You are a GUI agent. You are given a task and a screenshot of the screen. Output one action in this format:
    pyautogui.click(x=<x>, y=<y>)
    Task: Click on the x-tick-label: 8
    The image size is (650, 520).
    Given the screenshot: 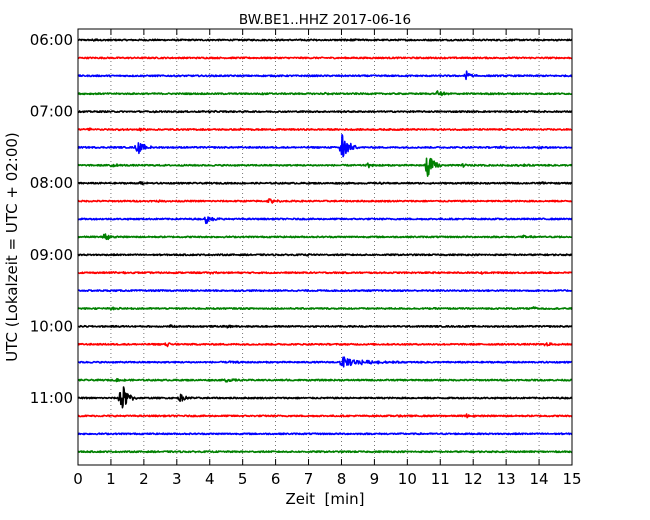 What is the action you would take?
    pyautogui.click(x=342, y=479)
    